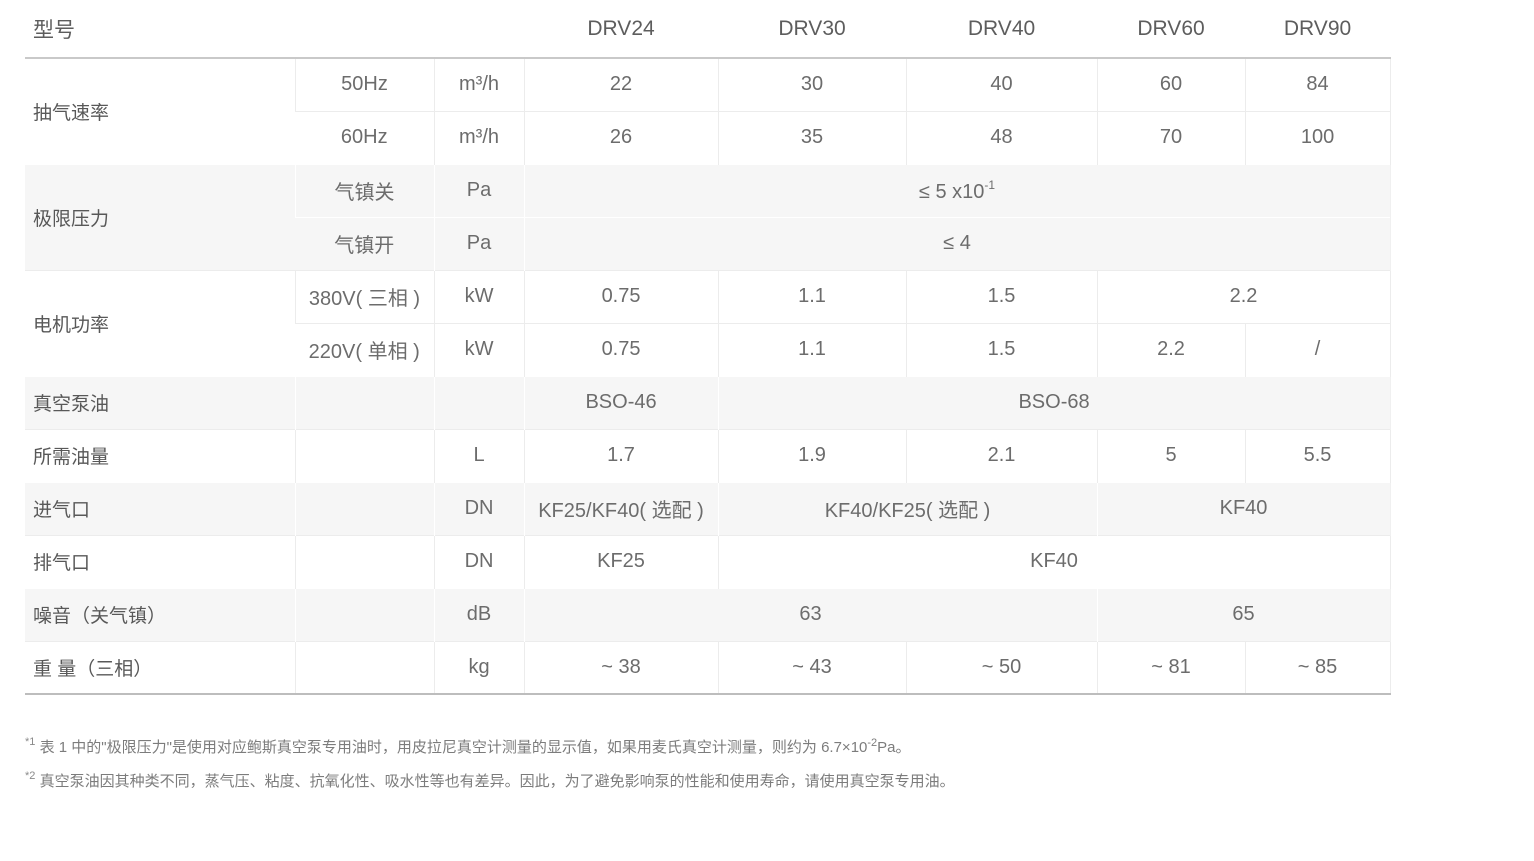  What do you see at coordinates (160, 455) in the screenshot?
I see `label-oil-amount: 所需油量` at bounding box center [160, 455].